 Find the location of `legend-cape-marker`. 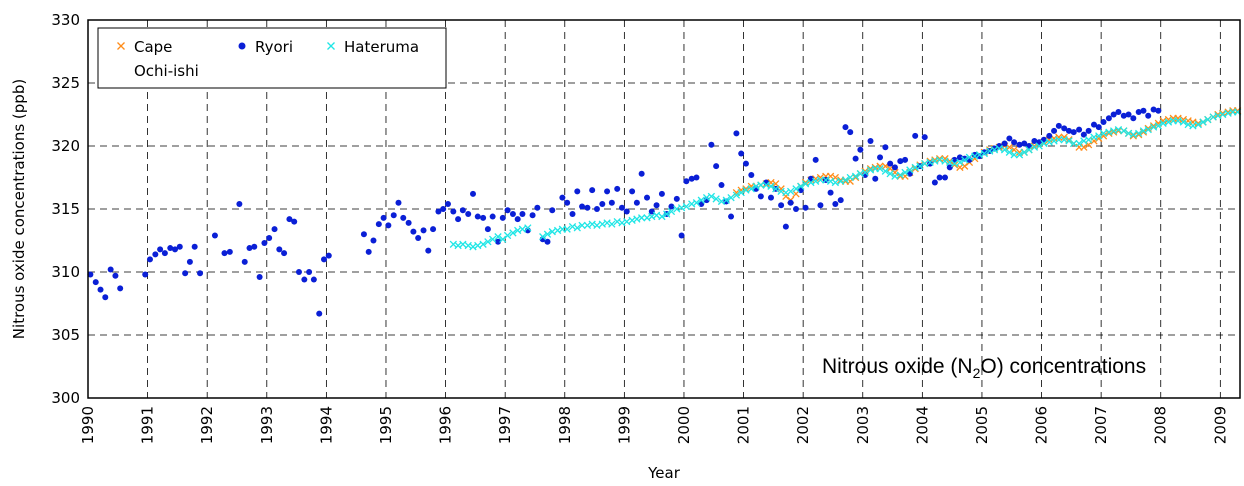

legend-cape-marker is located at coordinates (121, 46).